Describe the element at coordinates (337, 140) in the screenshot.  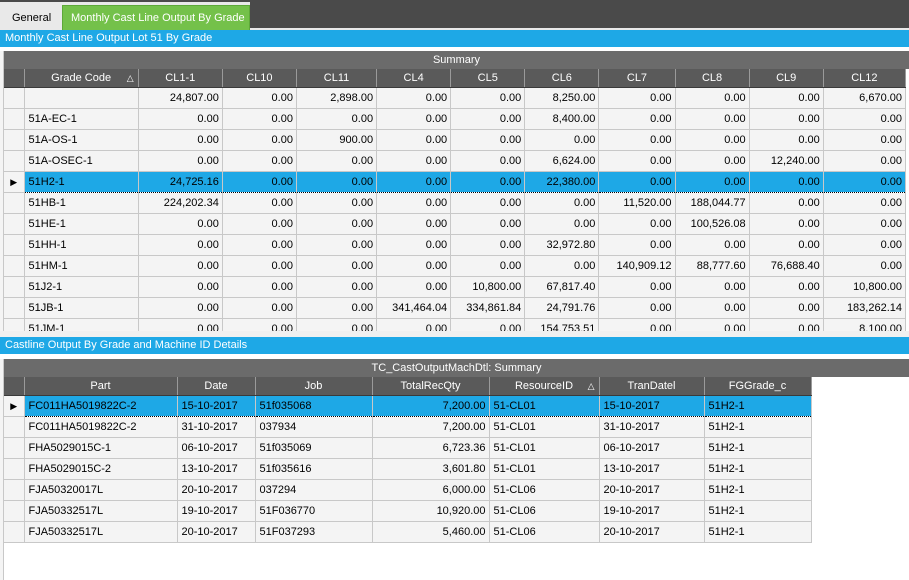
I see `grade-cell-cl11: 900.00` at that location.